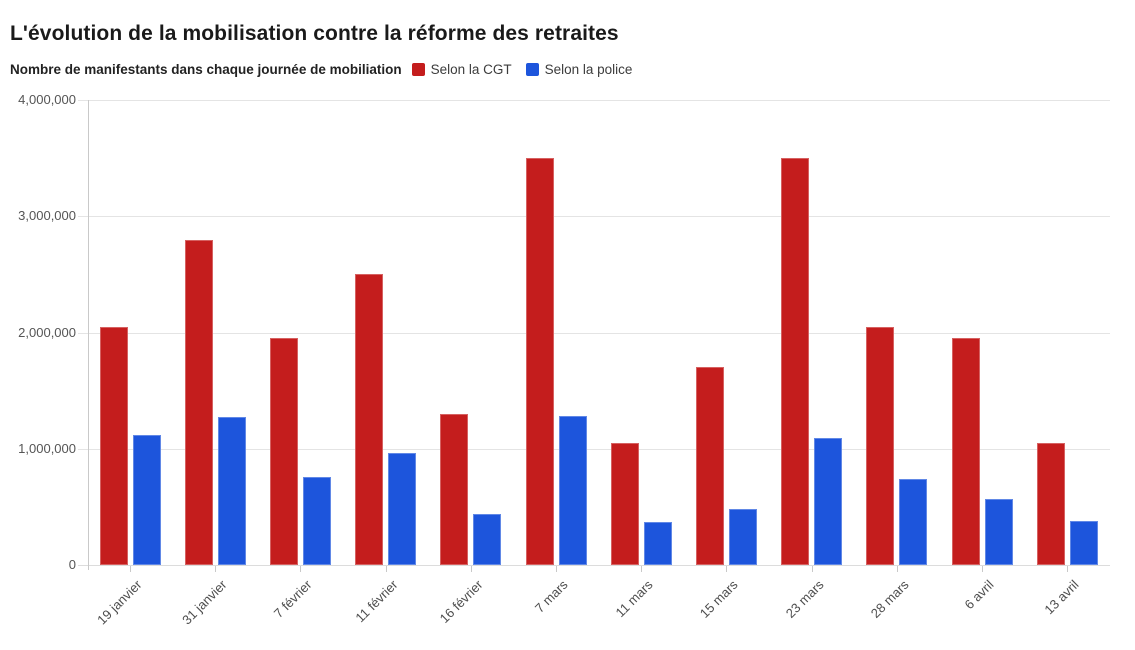 The height and width of the screenshot is (650, 1135). I want to click on y-axis-label: 1,000,000, so click(47, 448).